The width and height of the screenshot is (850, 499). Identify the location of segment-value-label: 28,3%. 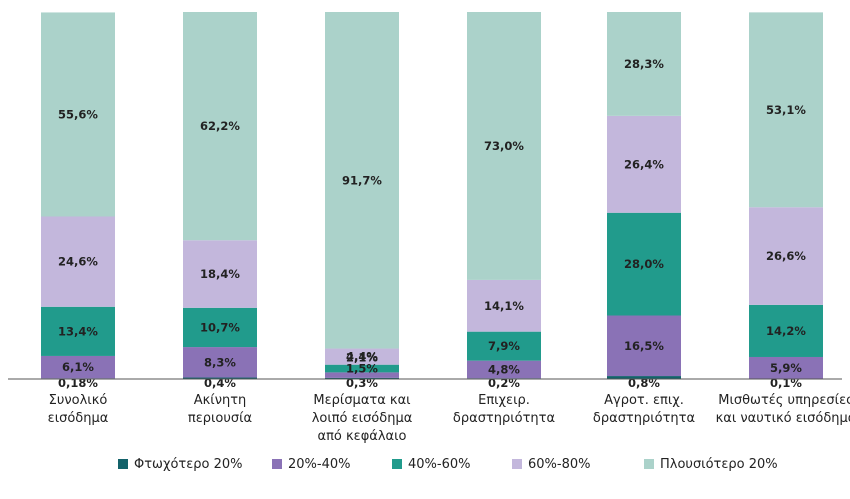
(644, 64).